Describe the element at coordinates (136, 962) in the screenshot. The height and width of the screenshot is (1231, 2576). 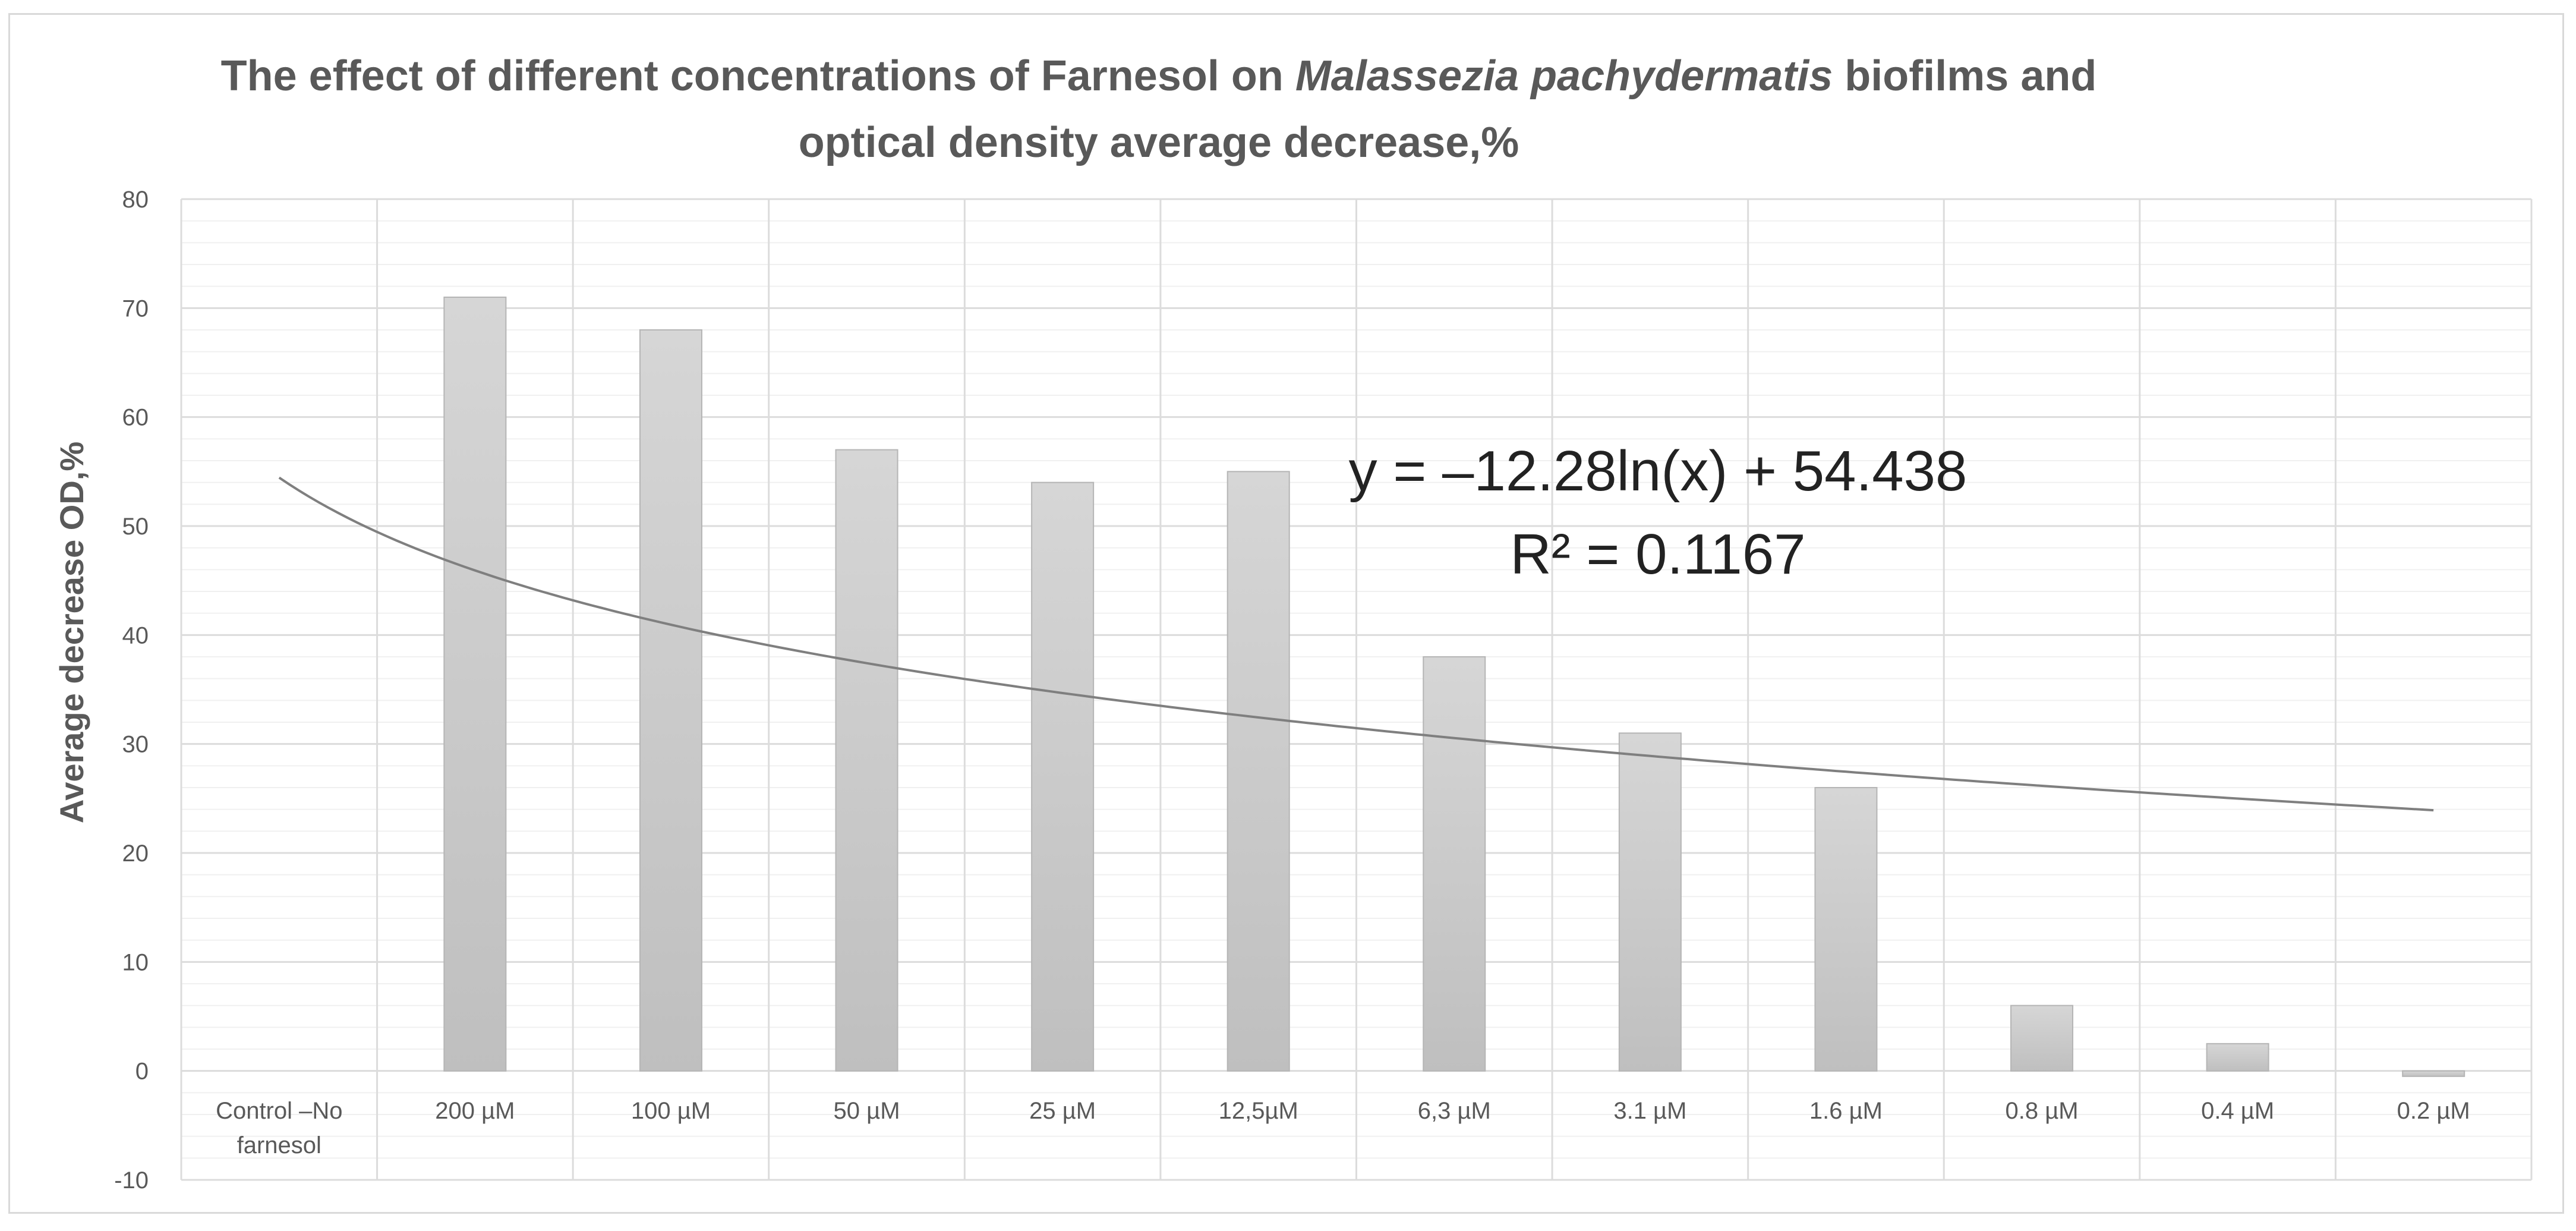
I see `y-tick-label: 10` at that location.